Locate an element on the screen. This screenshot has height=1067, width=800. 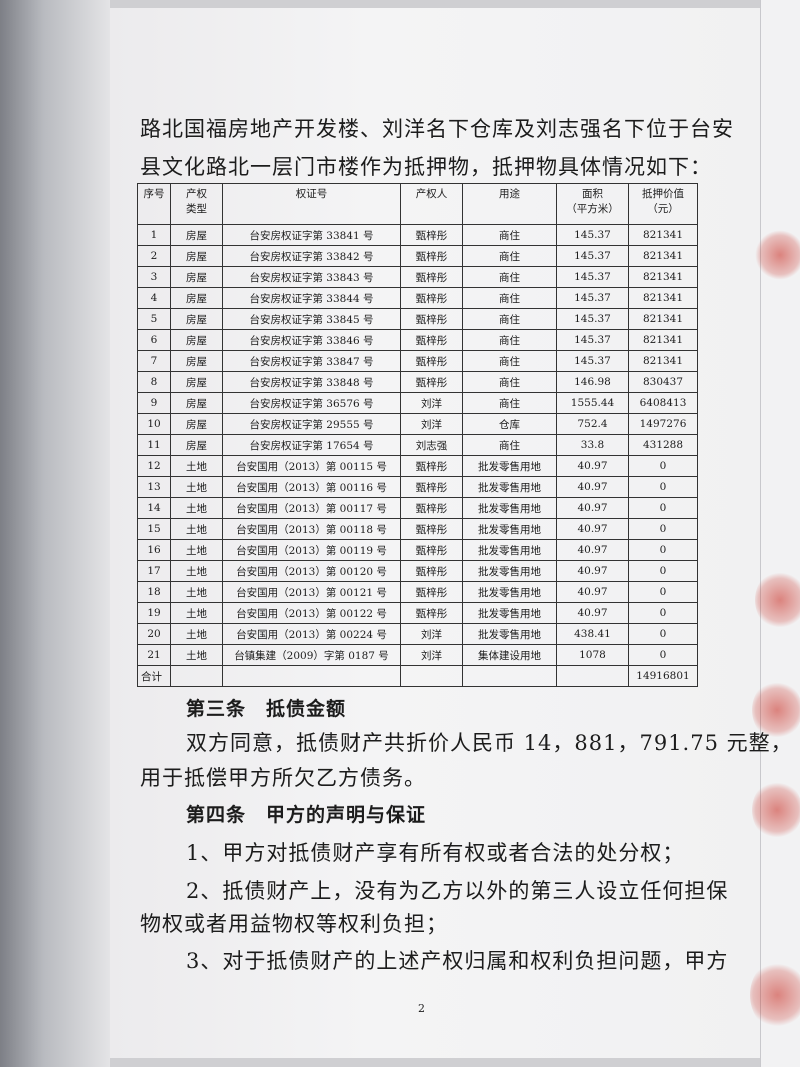
table-cell: 台安国用（2013）第 00224 号 is located at coordinates (311, 634).